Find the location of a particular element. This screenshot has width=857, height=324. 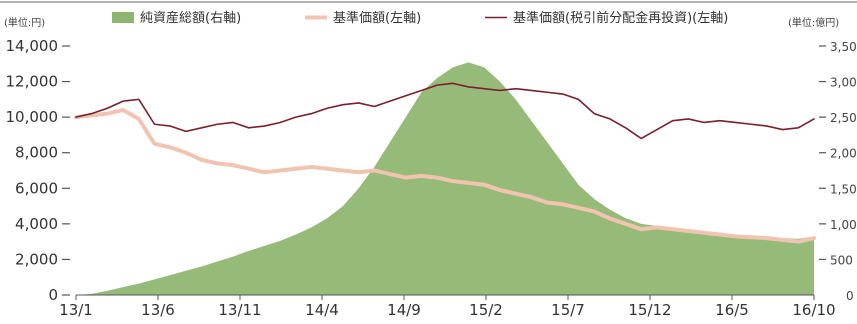

legend-label-reinv: 基準価額(税引前分配金再投資)(左軸) is located at coordinates (620, 18).